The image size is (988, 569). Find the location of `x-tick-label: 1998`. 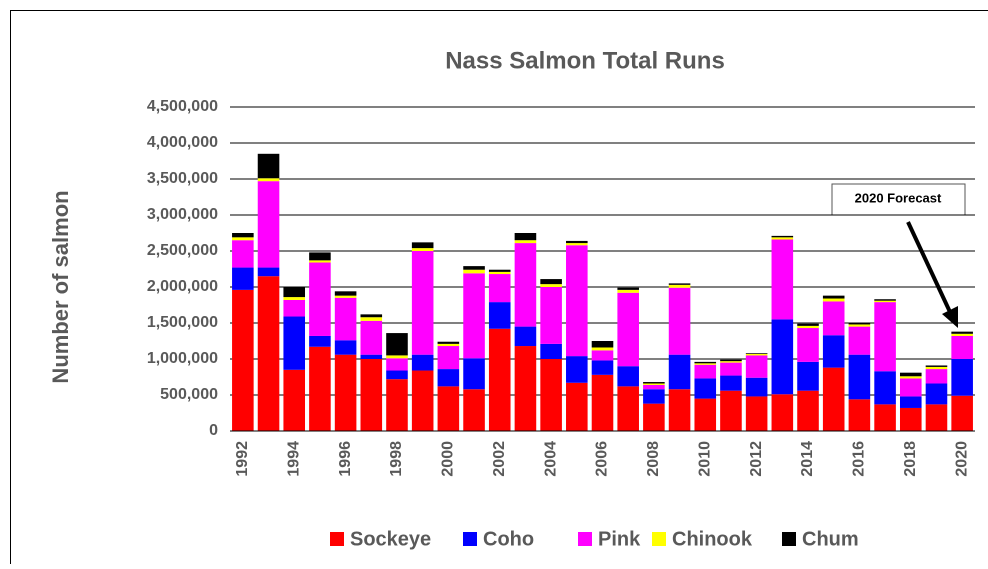

x-tick-label: 1998 is located at coordinates (396, 459).